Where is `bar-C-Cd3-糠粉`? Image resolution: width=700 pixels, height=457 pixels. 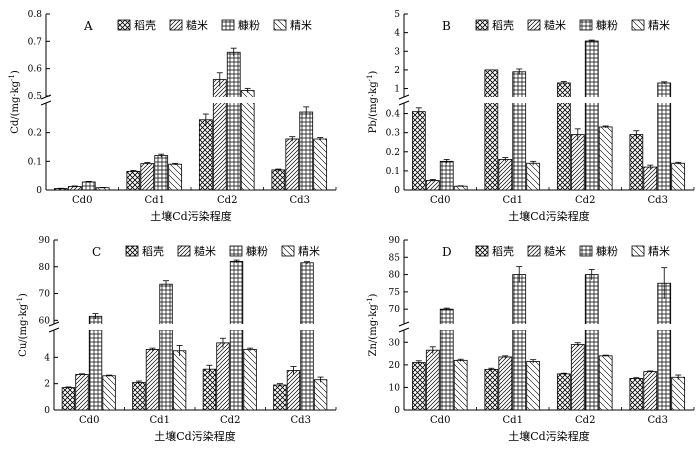 bar-C-Cd3-糠粉 is located at coordinates (307, 336).